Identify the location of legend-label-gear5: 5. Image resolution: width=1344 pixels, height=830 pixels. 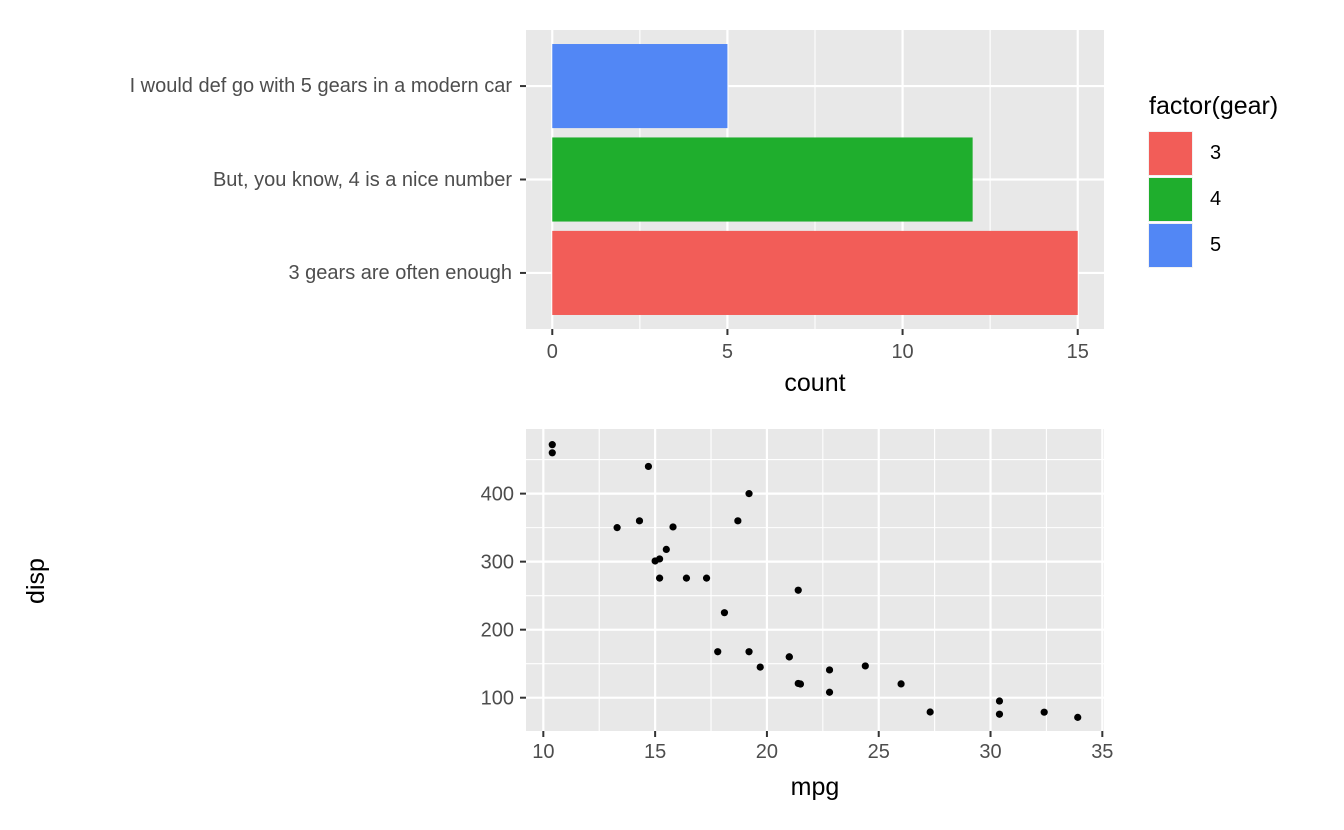
(1216, 245).